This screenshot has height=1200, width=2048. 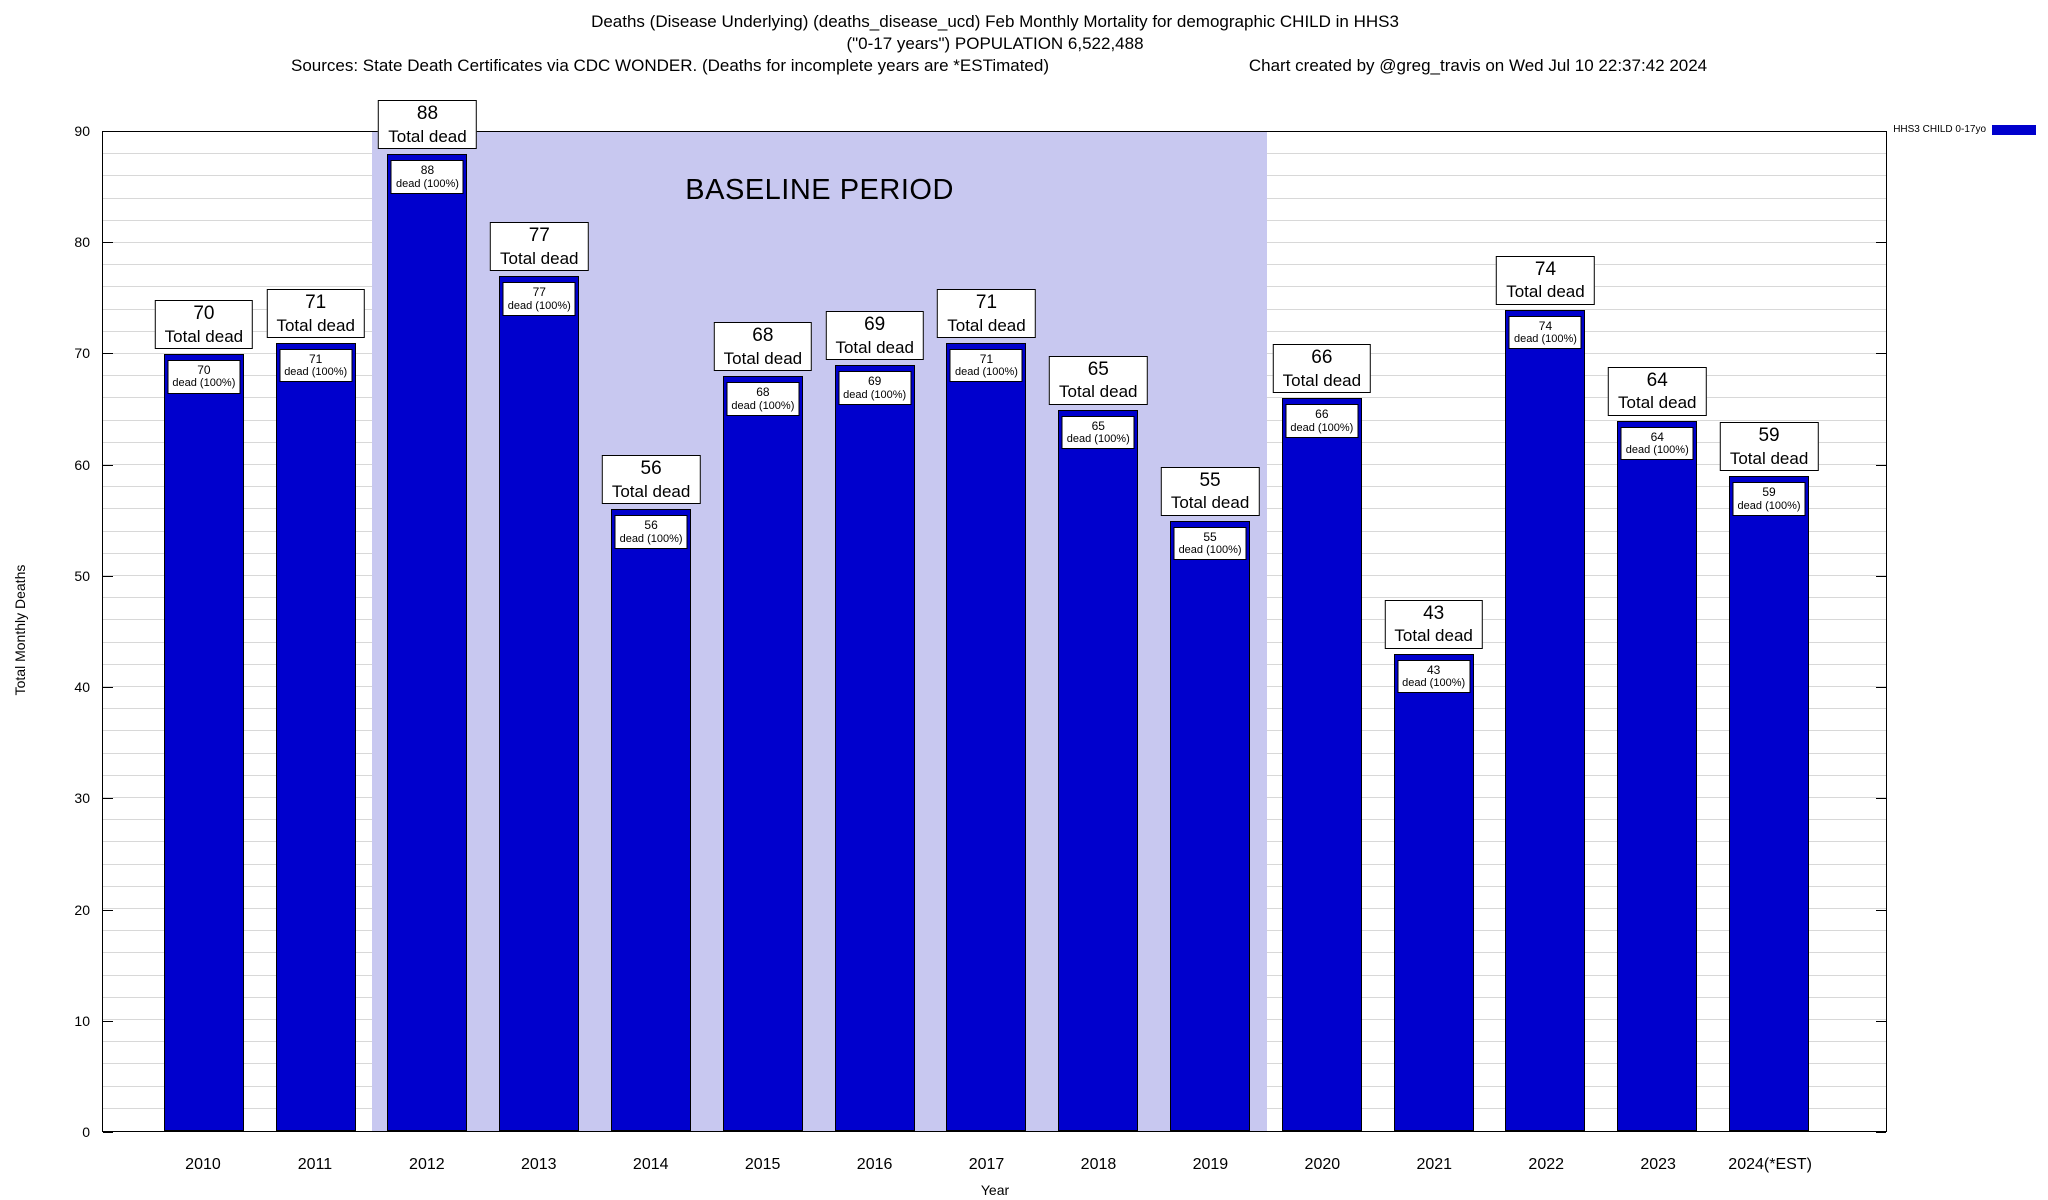 I want to click on bar-slot-2016: 69 dead (100%) 69 Total dead, so click(x=875, y=631).